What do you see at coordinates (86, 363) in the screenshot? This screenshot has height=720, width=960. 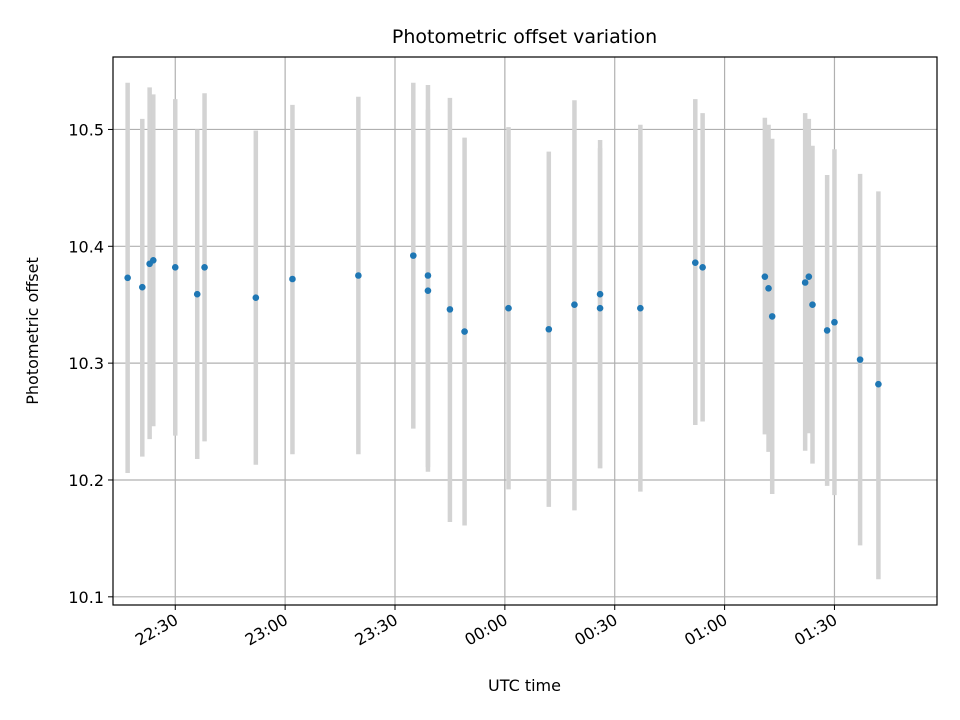 I see `y-tick-label: 10.3` at bounding box center [86, 363].